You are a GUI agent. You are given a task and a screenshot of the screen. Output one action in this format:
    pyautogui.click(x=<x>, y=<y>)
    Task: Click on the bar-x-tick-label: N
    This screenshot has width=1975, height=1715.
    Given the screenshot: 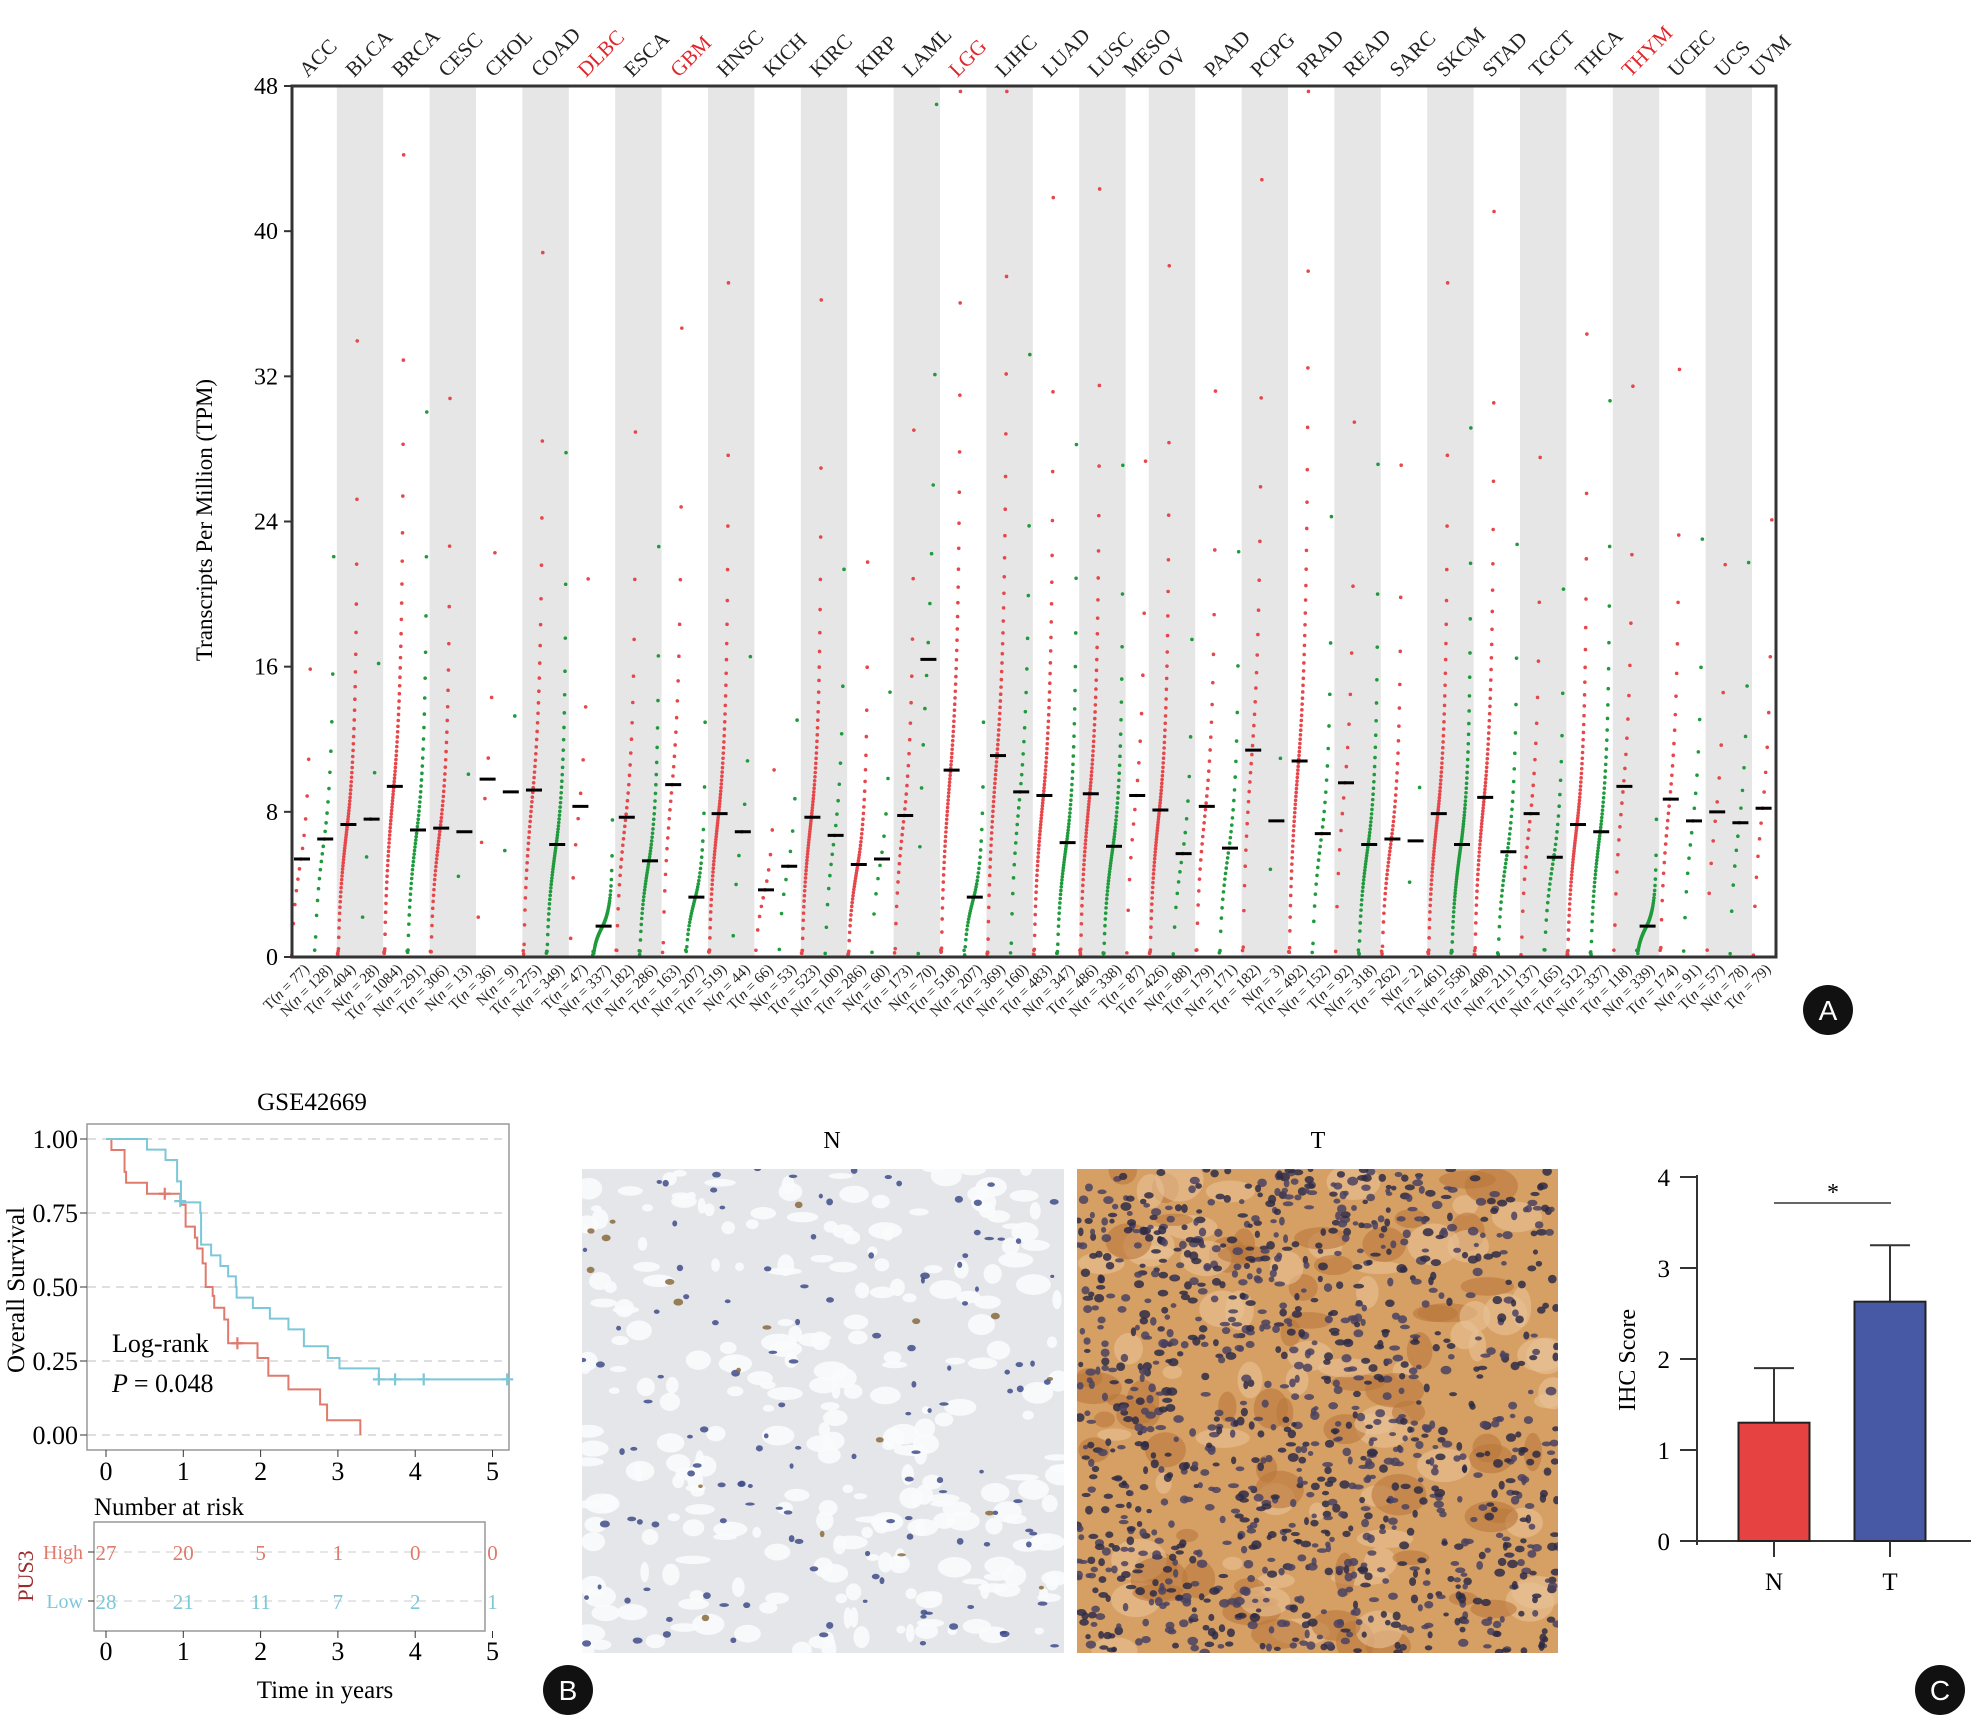 What is the action you would take?
    pyautogui.click(x=1774, y=1582)
    